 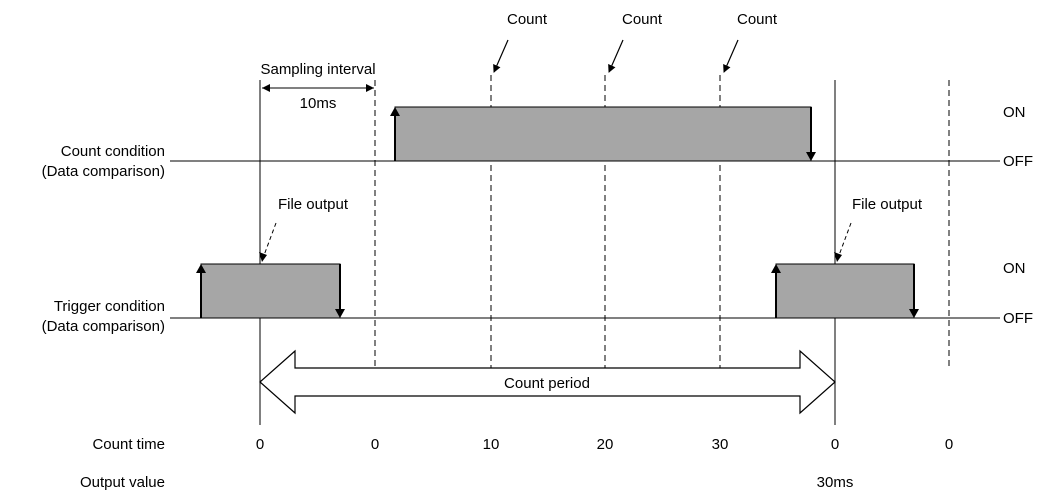 What do you see at coordinates (313, 204) in the screenshot?
I see `file-output-label-left: File output` at bounding box center [313, 204].